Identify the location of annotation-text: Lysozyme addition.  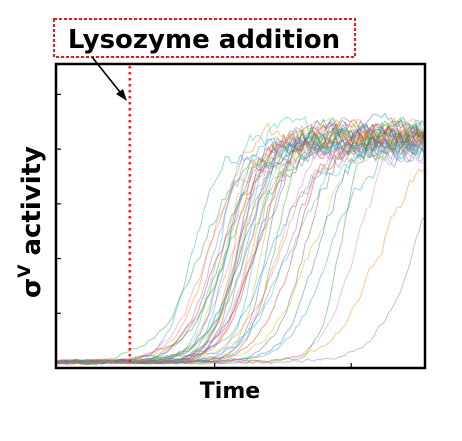
(204, 40).